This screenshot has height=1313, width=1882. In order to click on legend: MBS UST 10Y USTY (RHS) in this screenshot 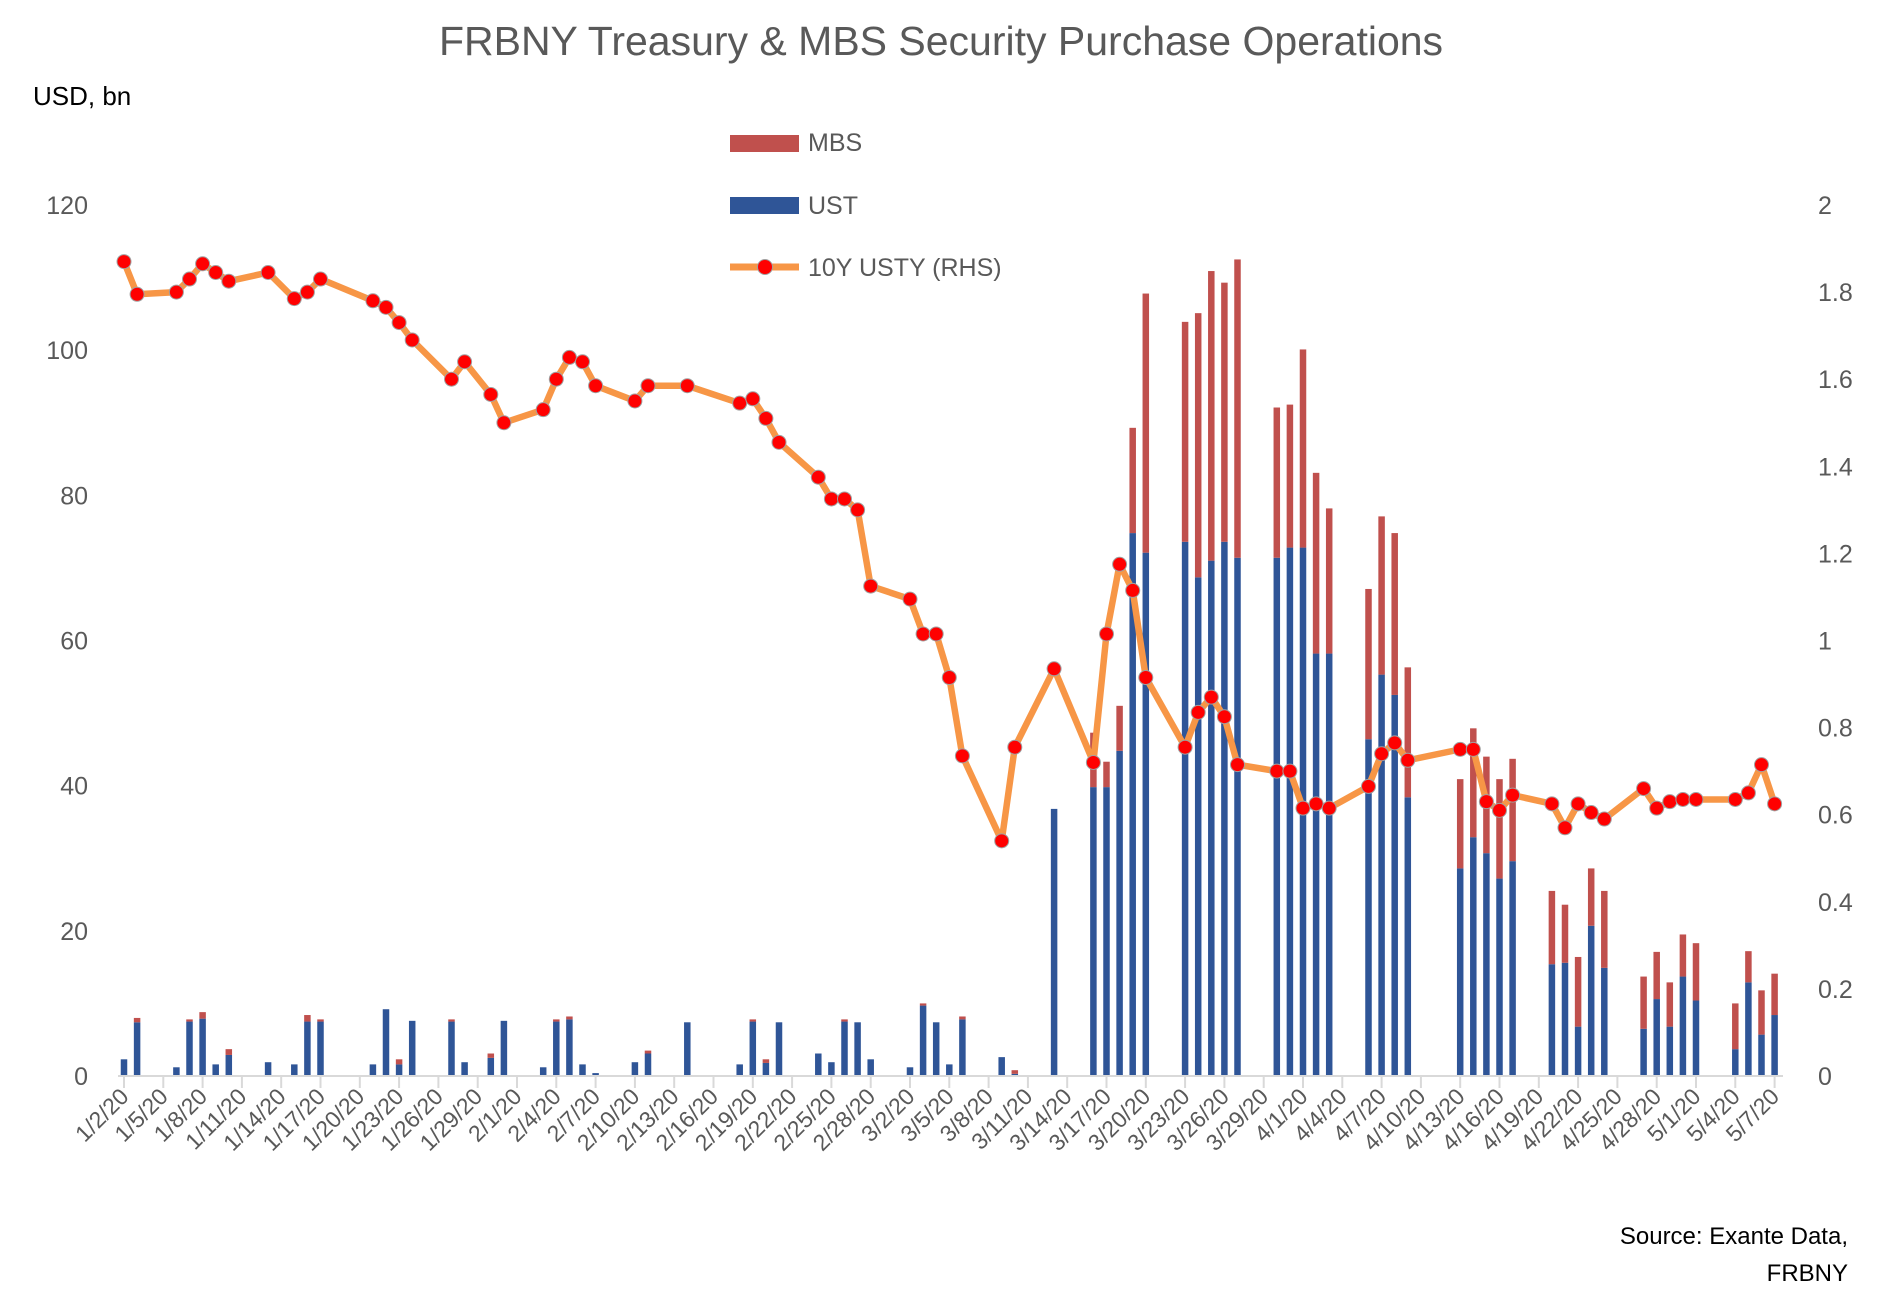, I will do `click(866, 205)`.